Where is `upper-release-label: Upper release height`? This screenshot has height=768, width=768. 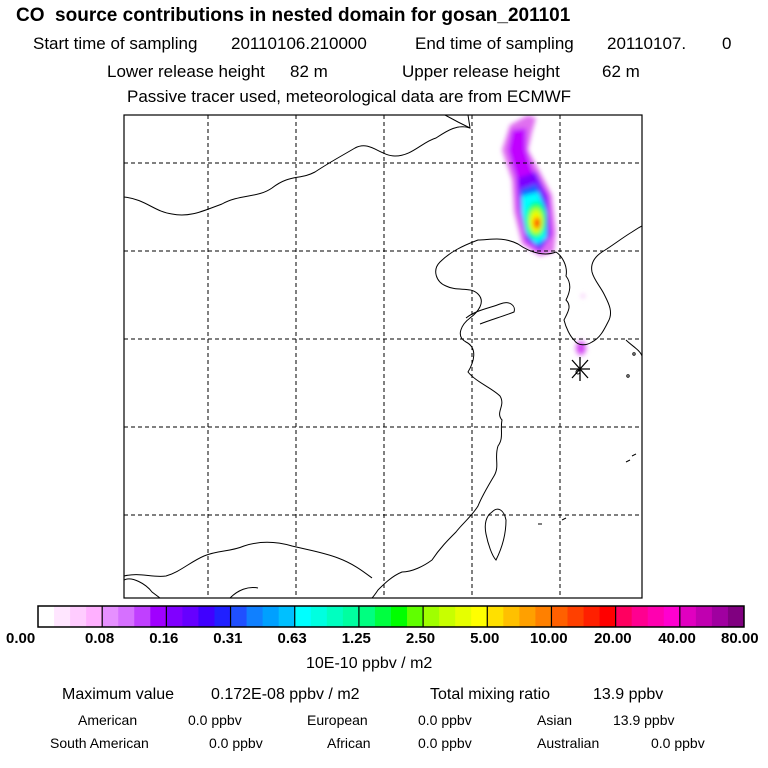
upper-release-label: Upper release height is located at coordinates (481, 71).